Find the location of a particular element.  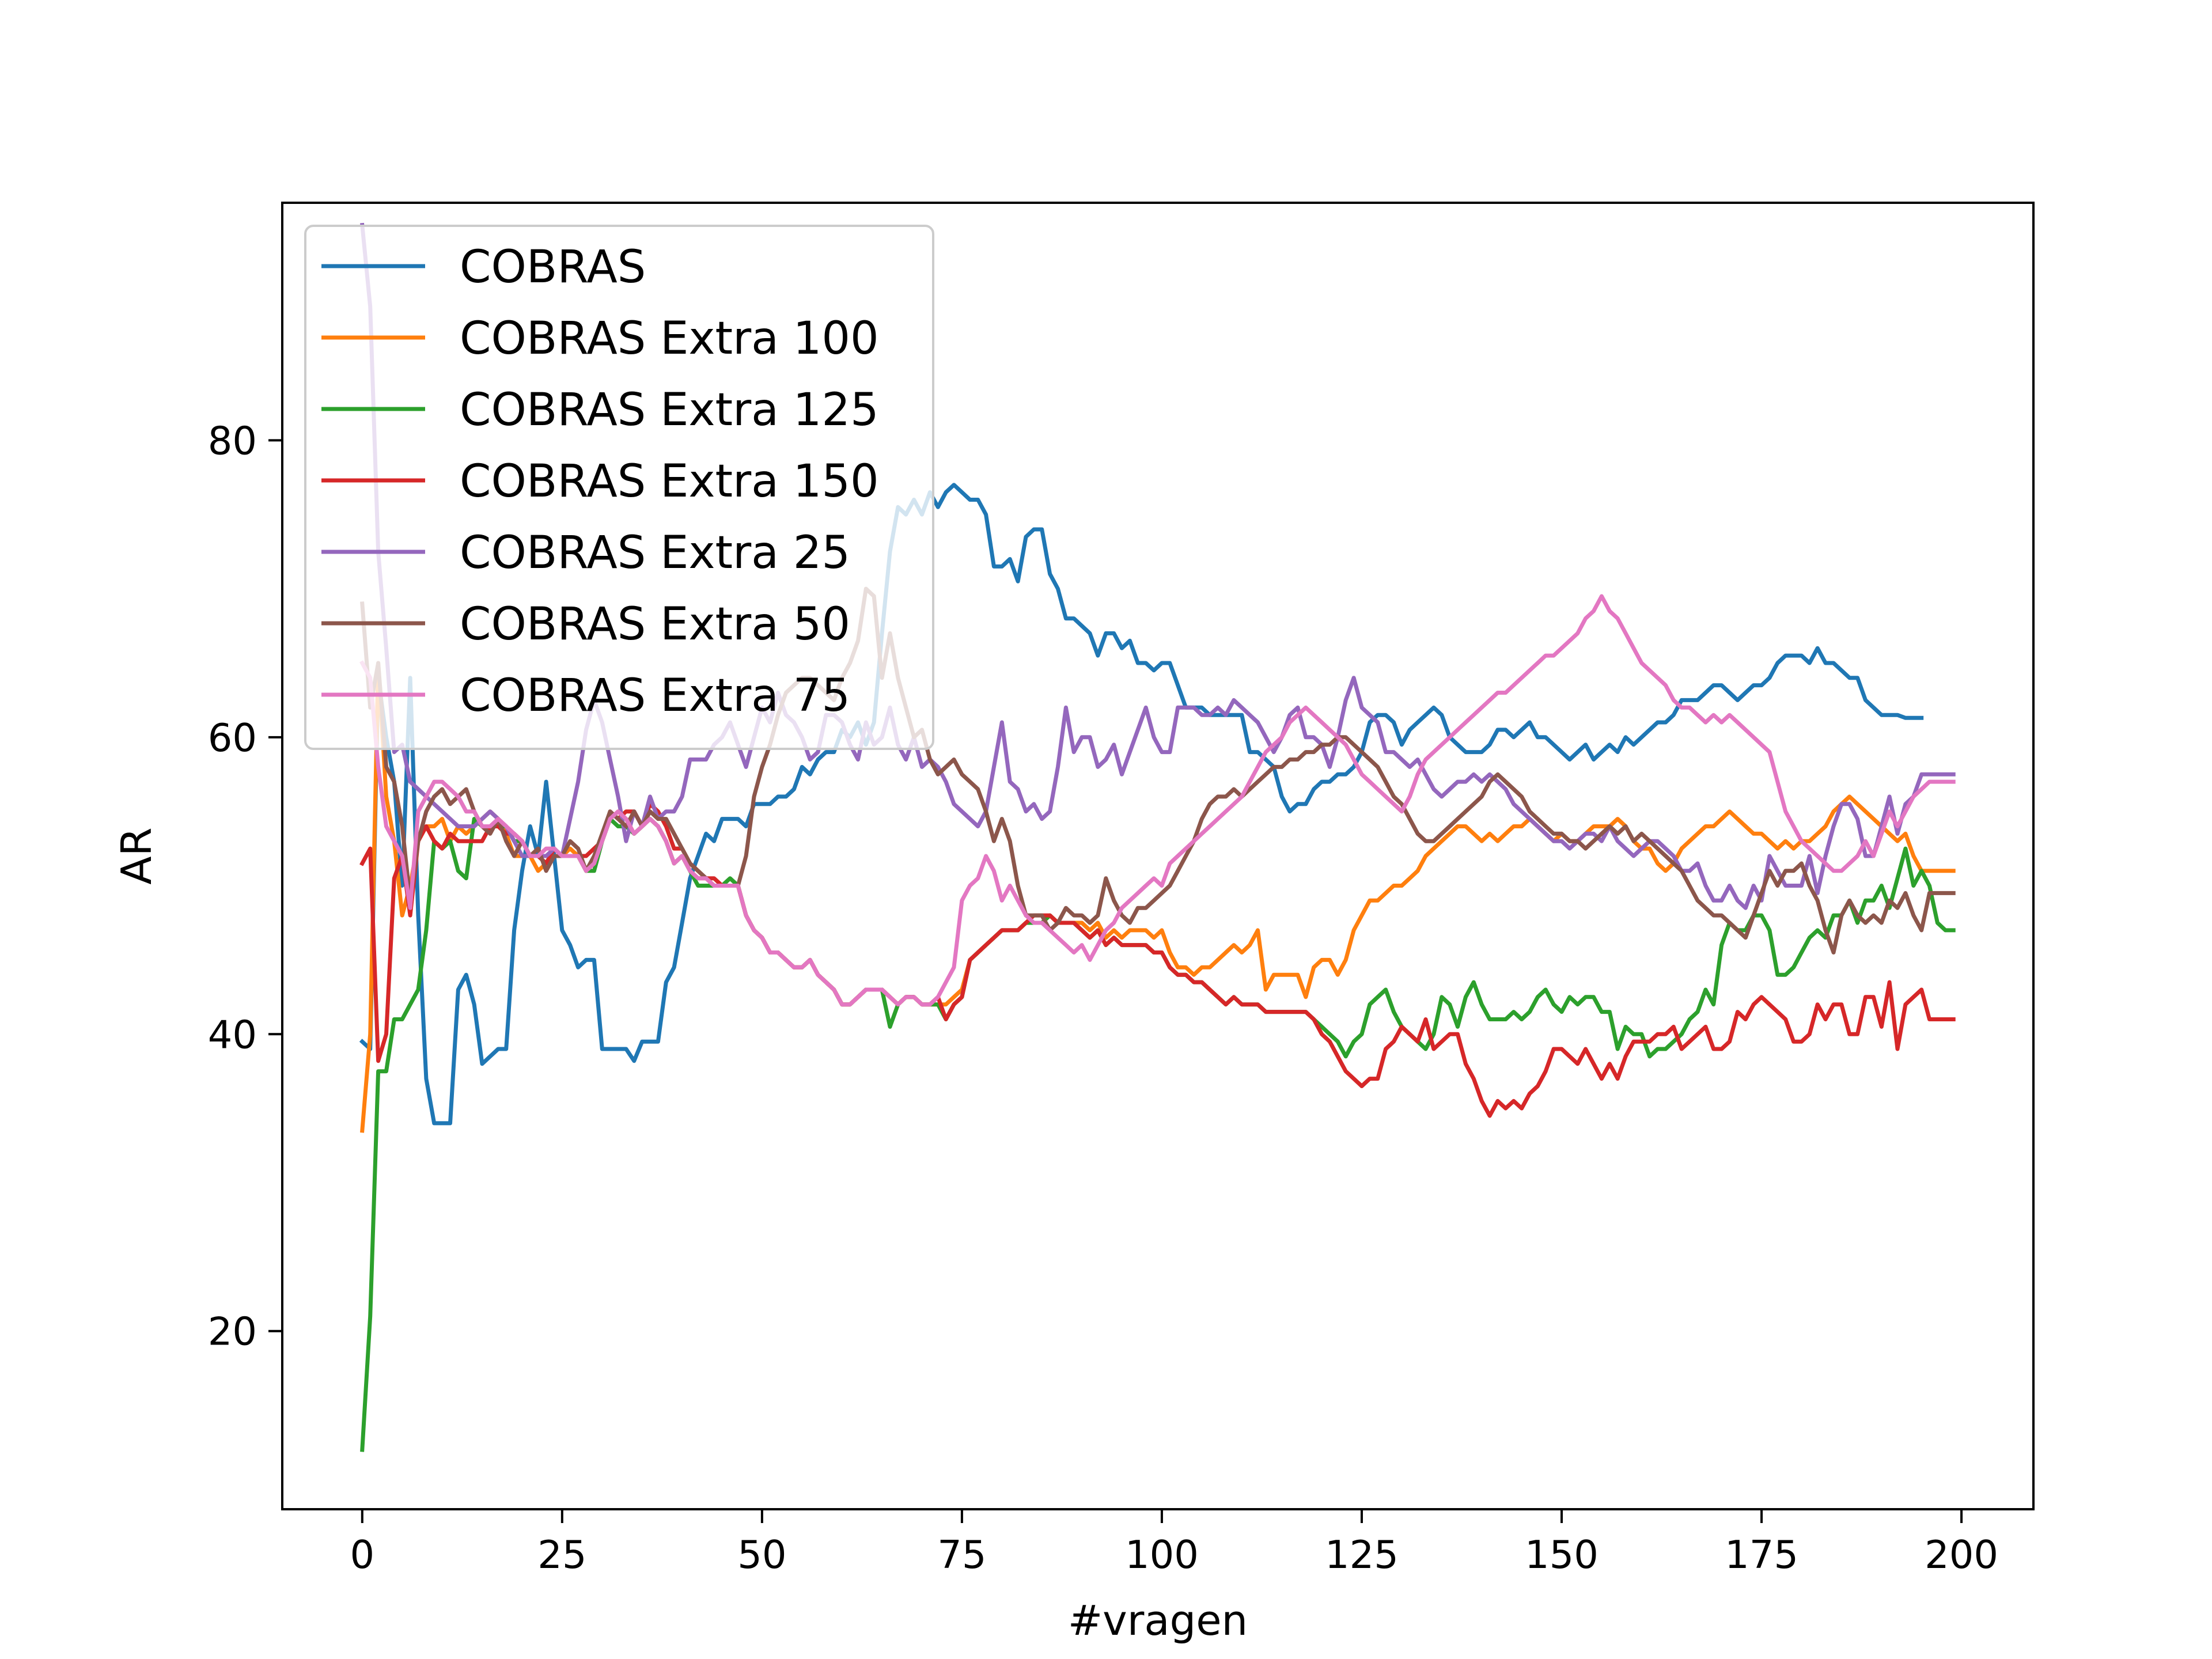

x-tick-label: 100 is located at coordinates (1162, 1554).